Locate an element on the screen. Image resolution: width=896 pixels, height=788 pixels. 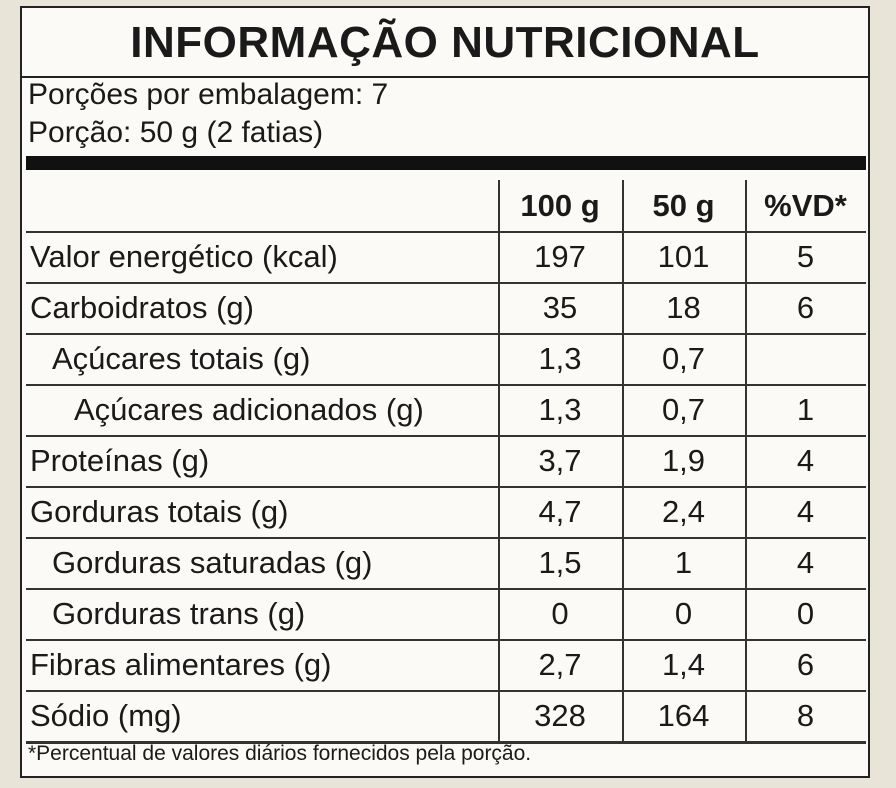
thick-bar is located at coordinates (446, 163).